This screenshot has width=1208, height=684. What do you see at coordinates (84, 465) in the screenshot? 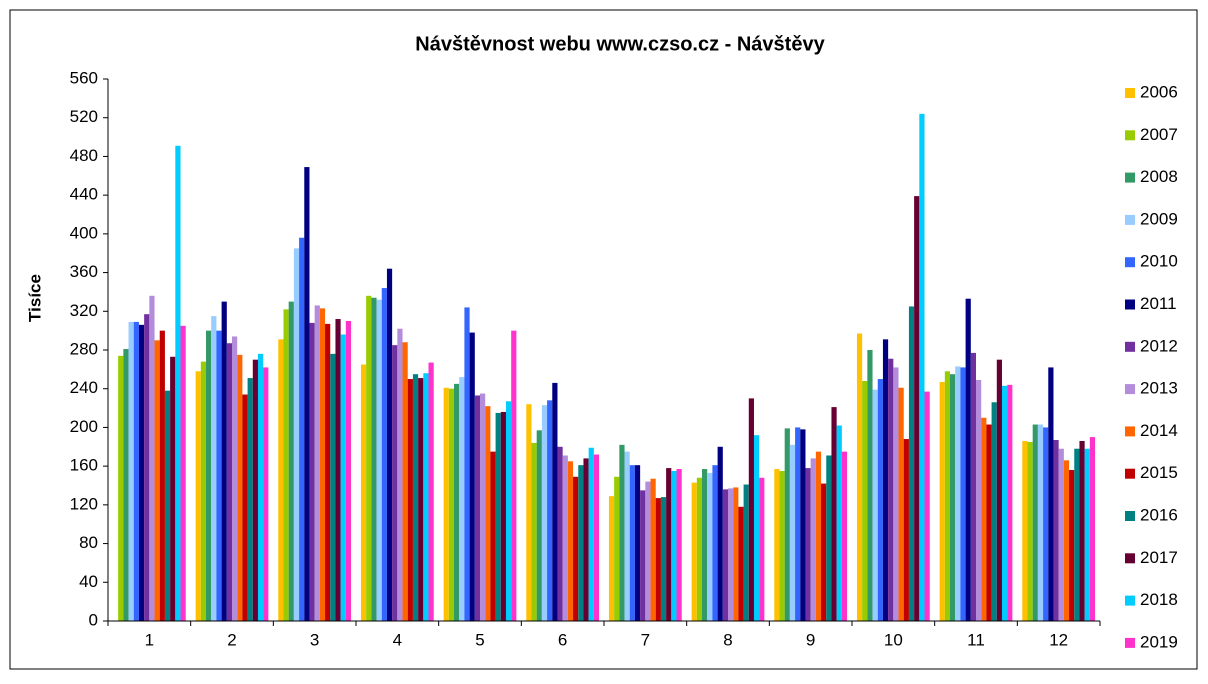
I see `y-tick-label: 160` at bounding box center [84, 465].